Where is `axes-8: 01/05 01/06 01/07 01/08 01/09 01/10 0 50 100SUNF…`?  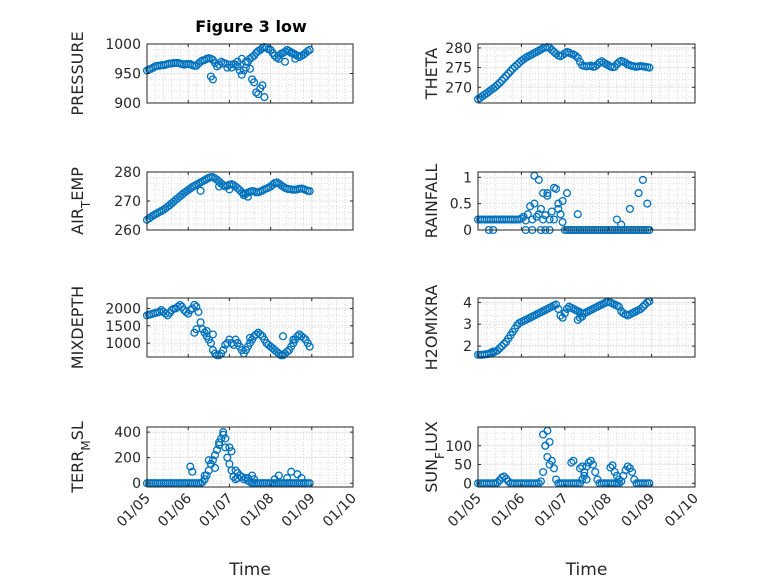 axes-8: 01/05 01/06 01/07 01/08 01/09 01/10 0 50 100SUNF… is located at coordinates (562, 500).